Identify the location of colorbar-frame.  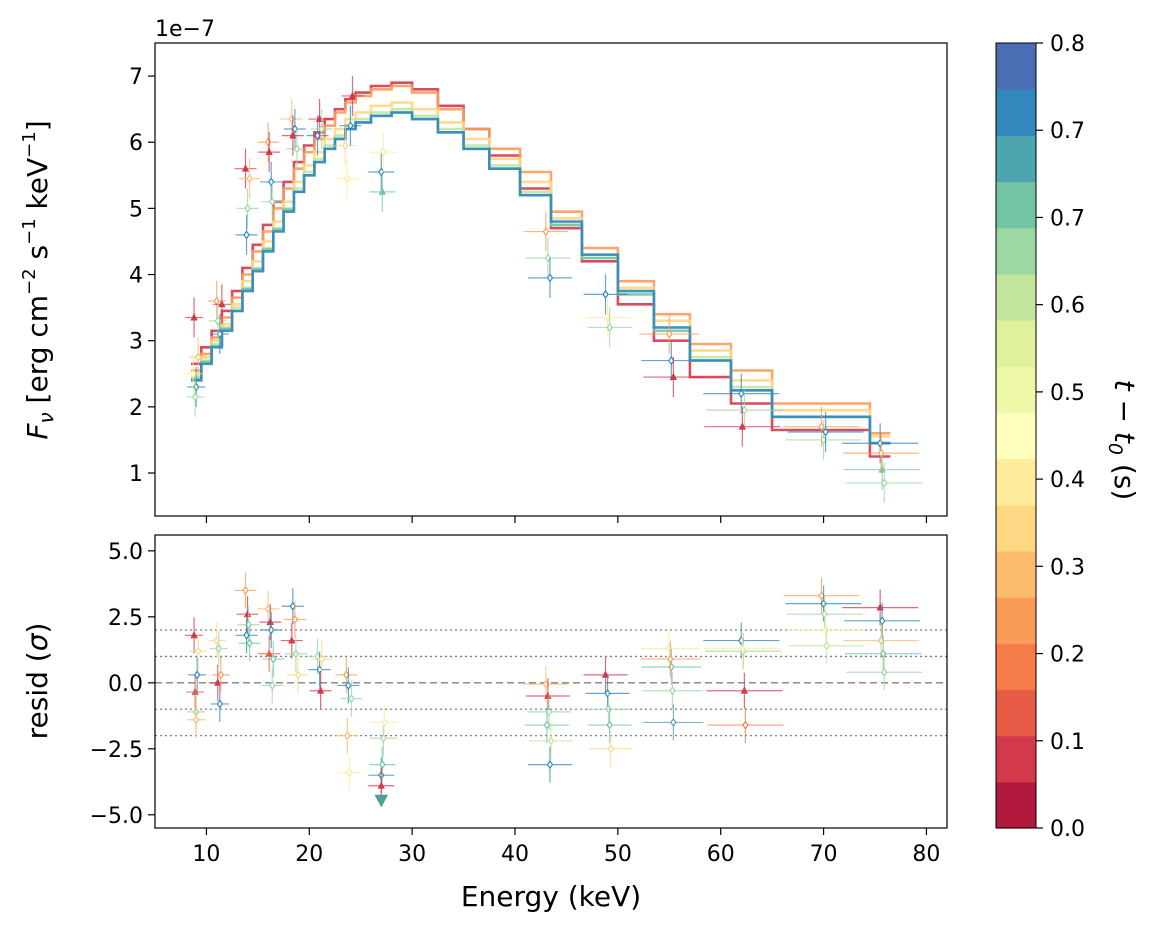
(1016, 435).